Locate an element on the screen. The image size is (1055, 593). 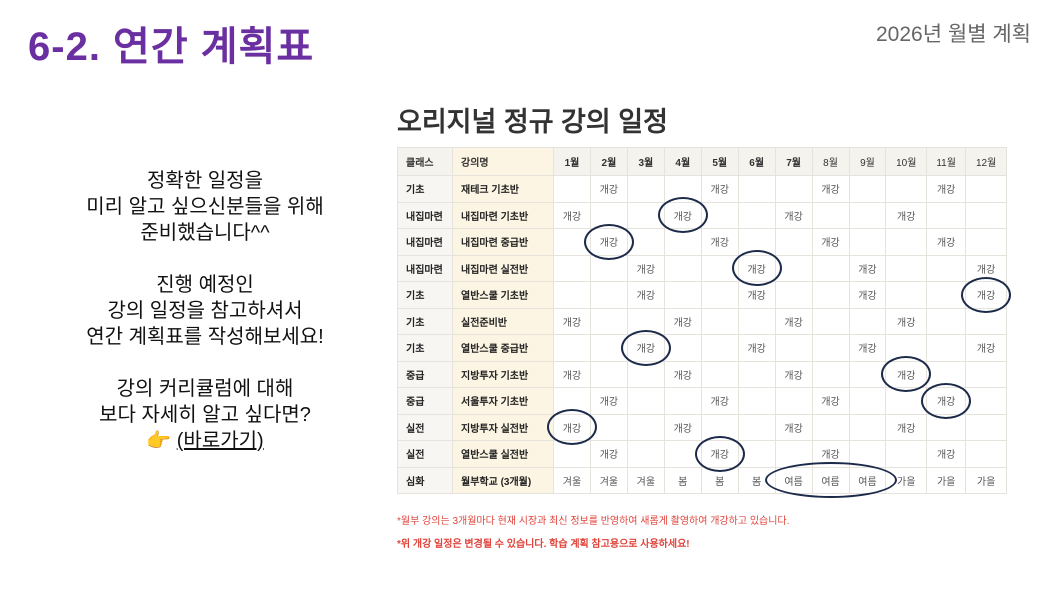
class-cell: 내집마련 is located at coordinates (425, 215).